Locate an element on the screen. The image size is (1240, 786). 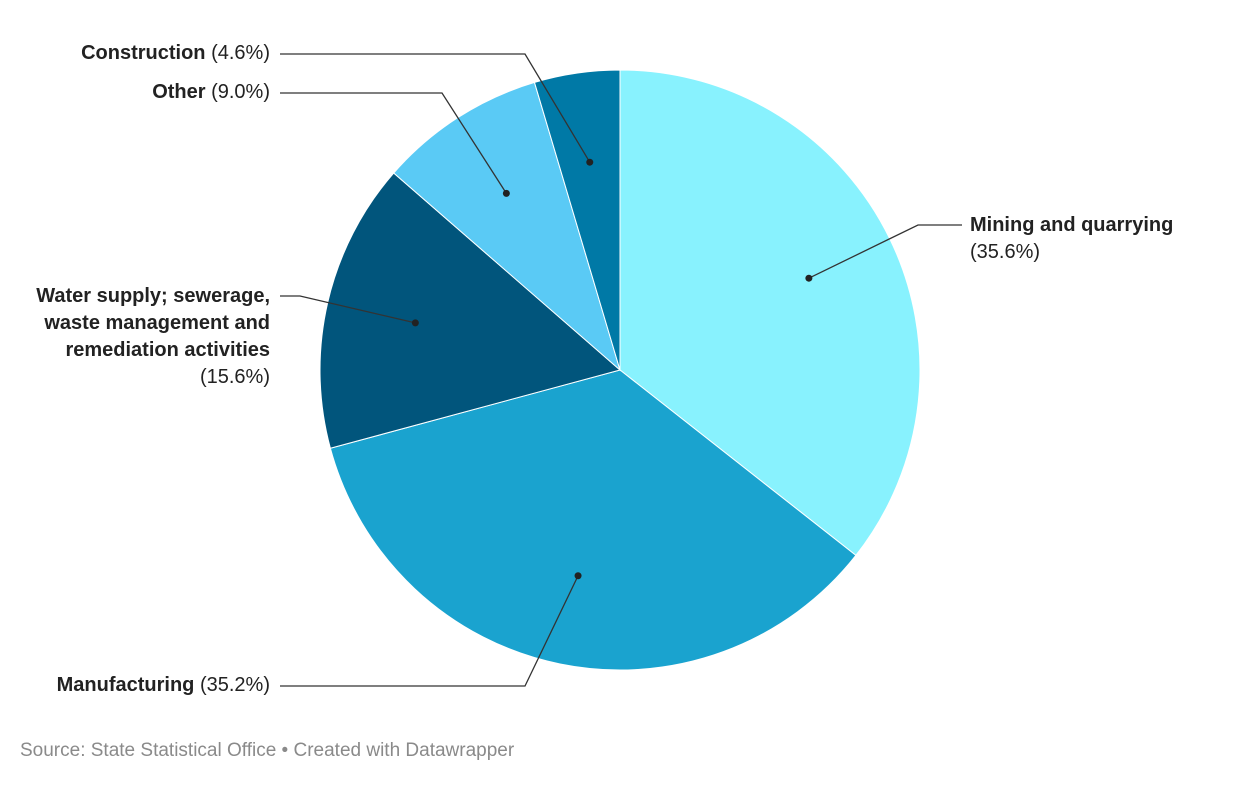
slice is located at coordinates (577, 220).